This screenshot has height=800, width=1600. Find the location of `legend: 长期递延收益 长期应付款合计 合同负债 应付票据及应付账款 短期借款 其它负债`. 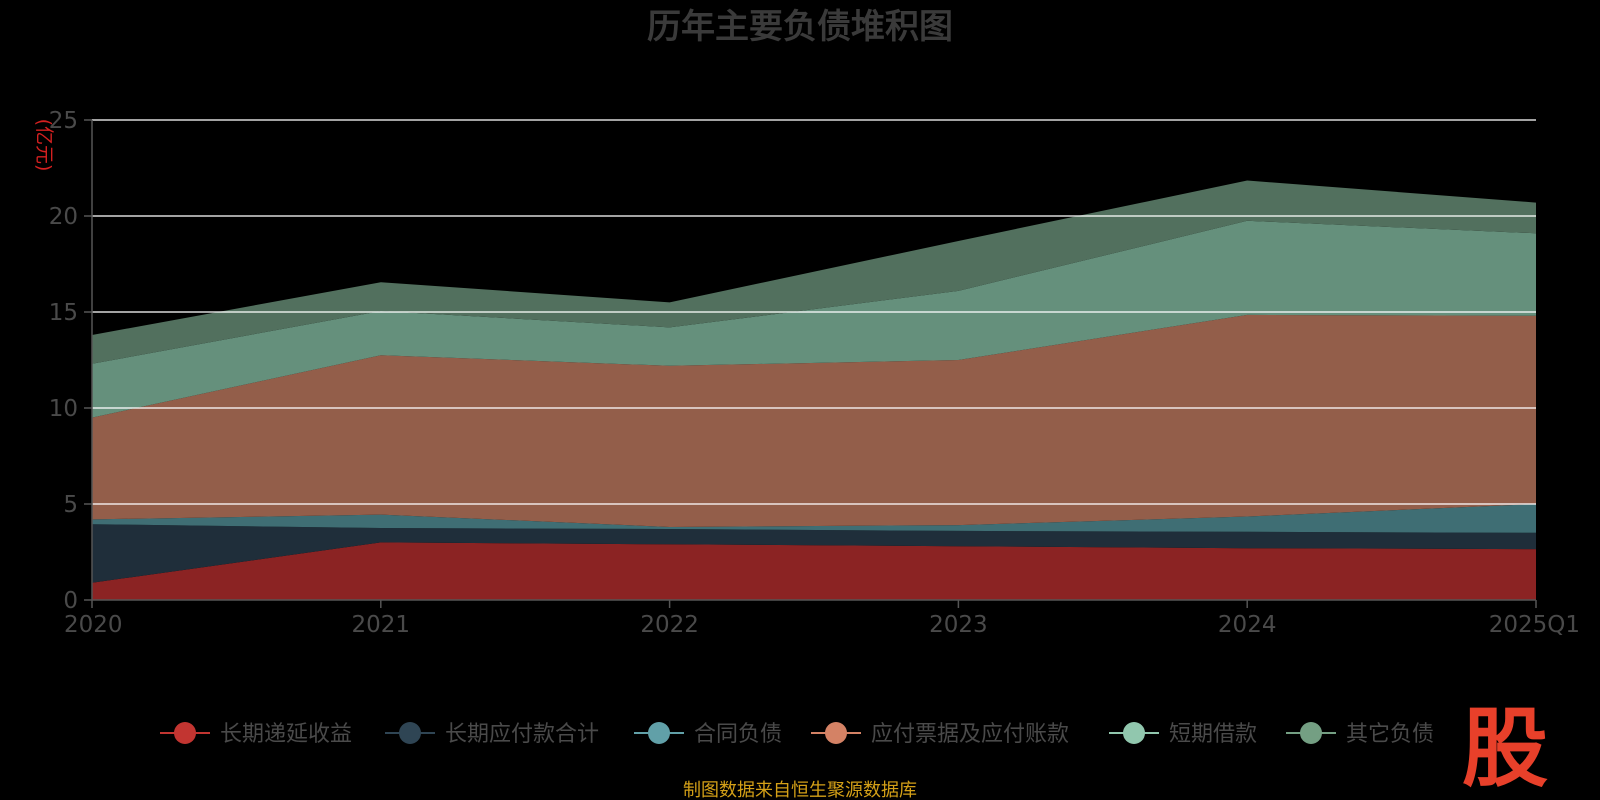

legend: 长期递延收益 长期应付款合计 合同负债 应付票据及应付账款 短期借款 其它负债 is located at coordinates (797, 734).